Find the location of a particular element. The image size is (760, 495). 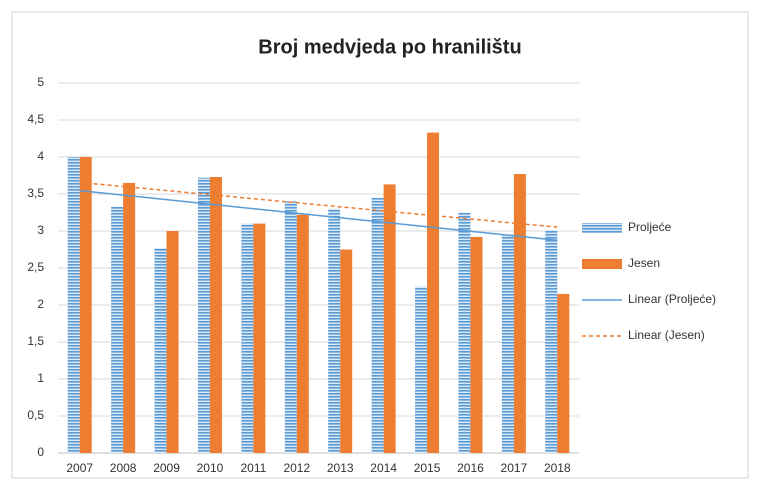

y-tick-label: 3,5 is located at coordinates (35, 193).